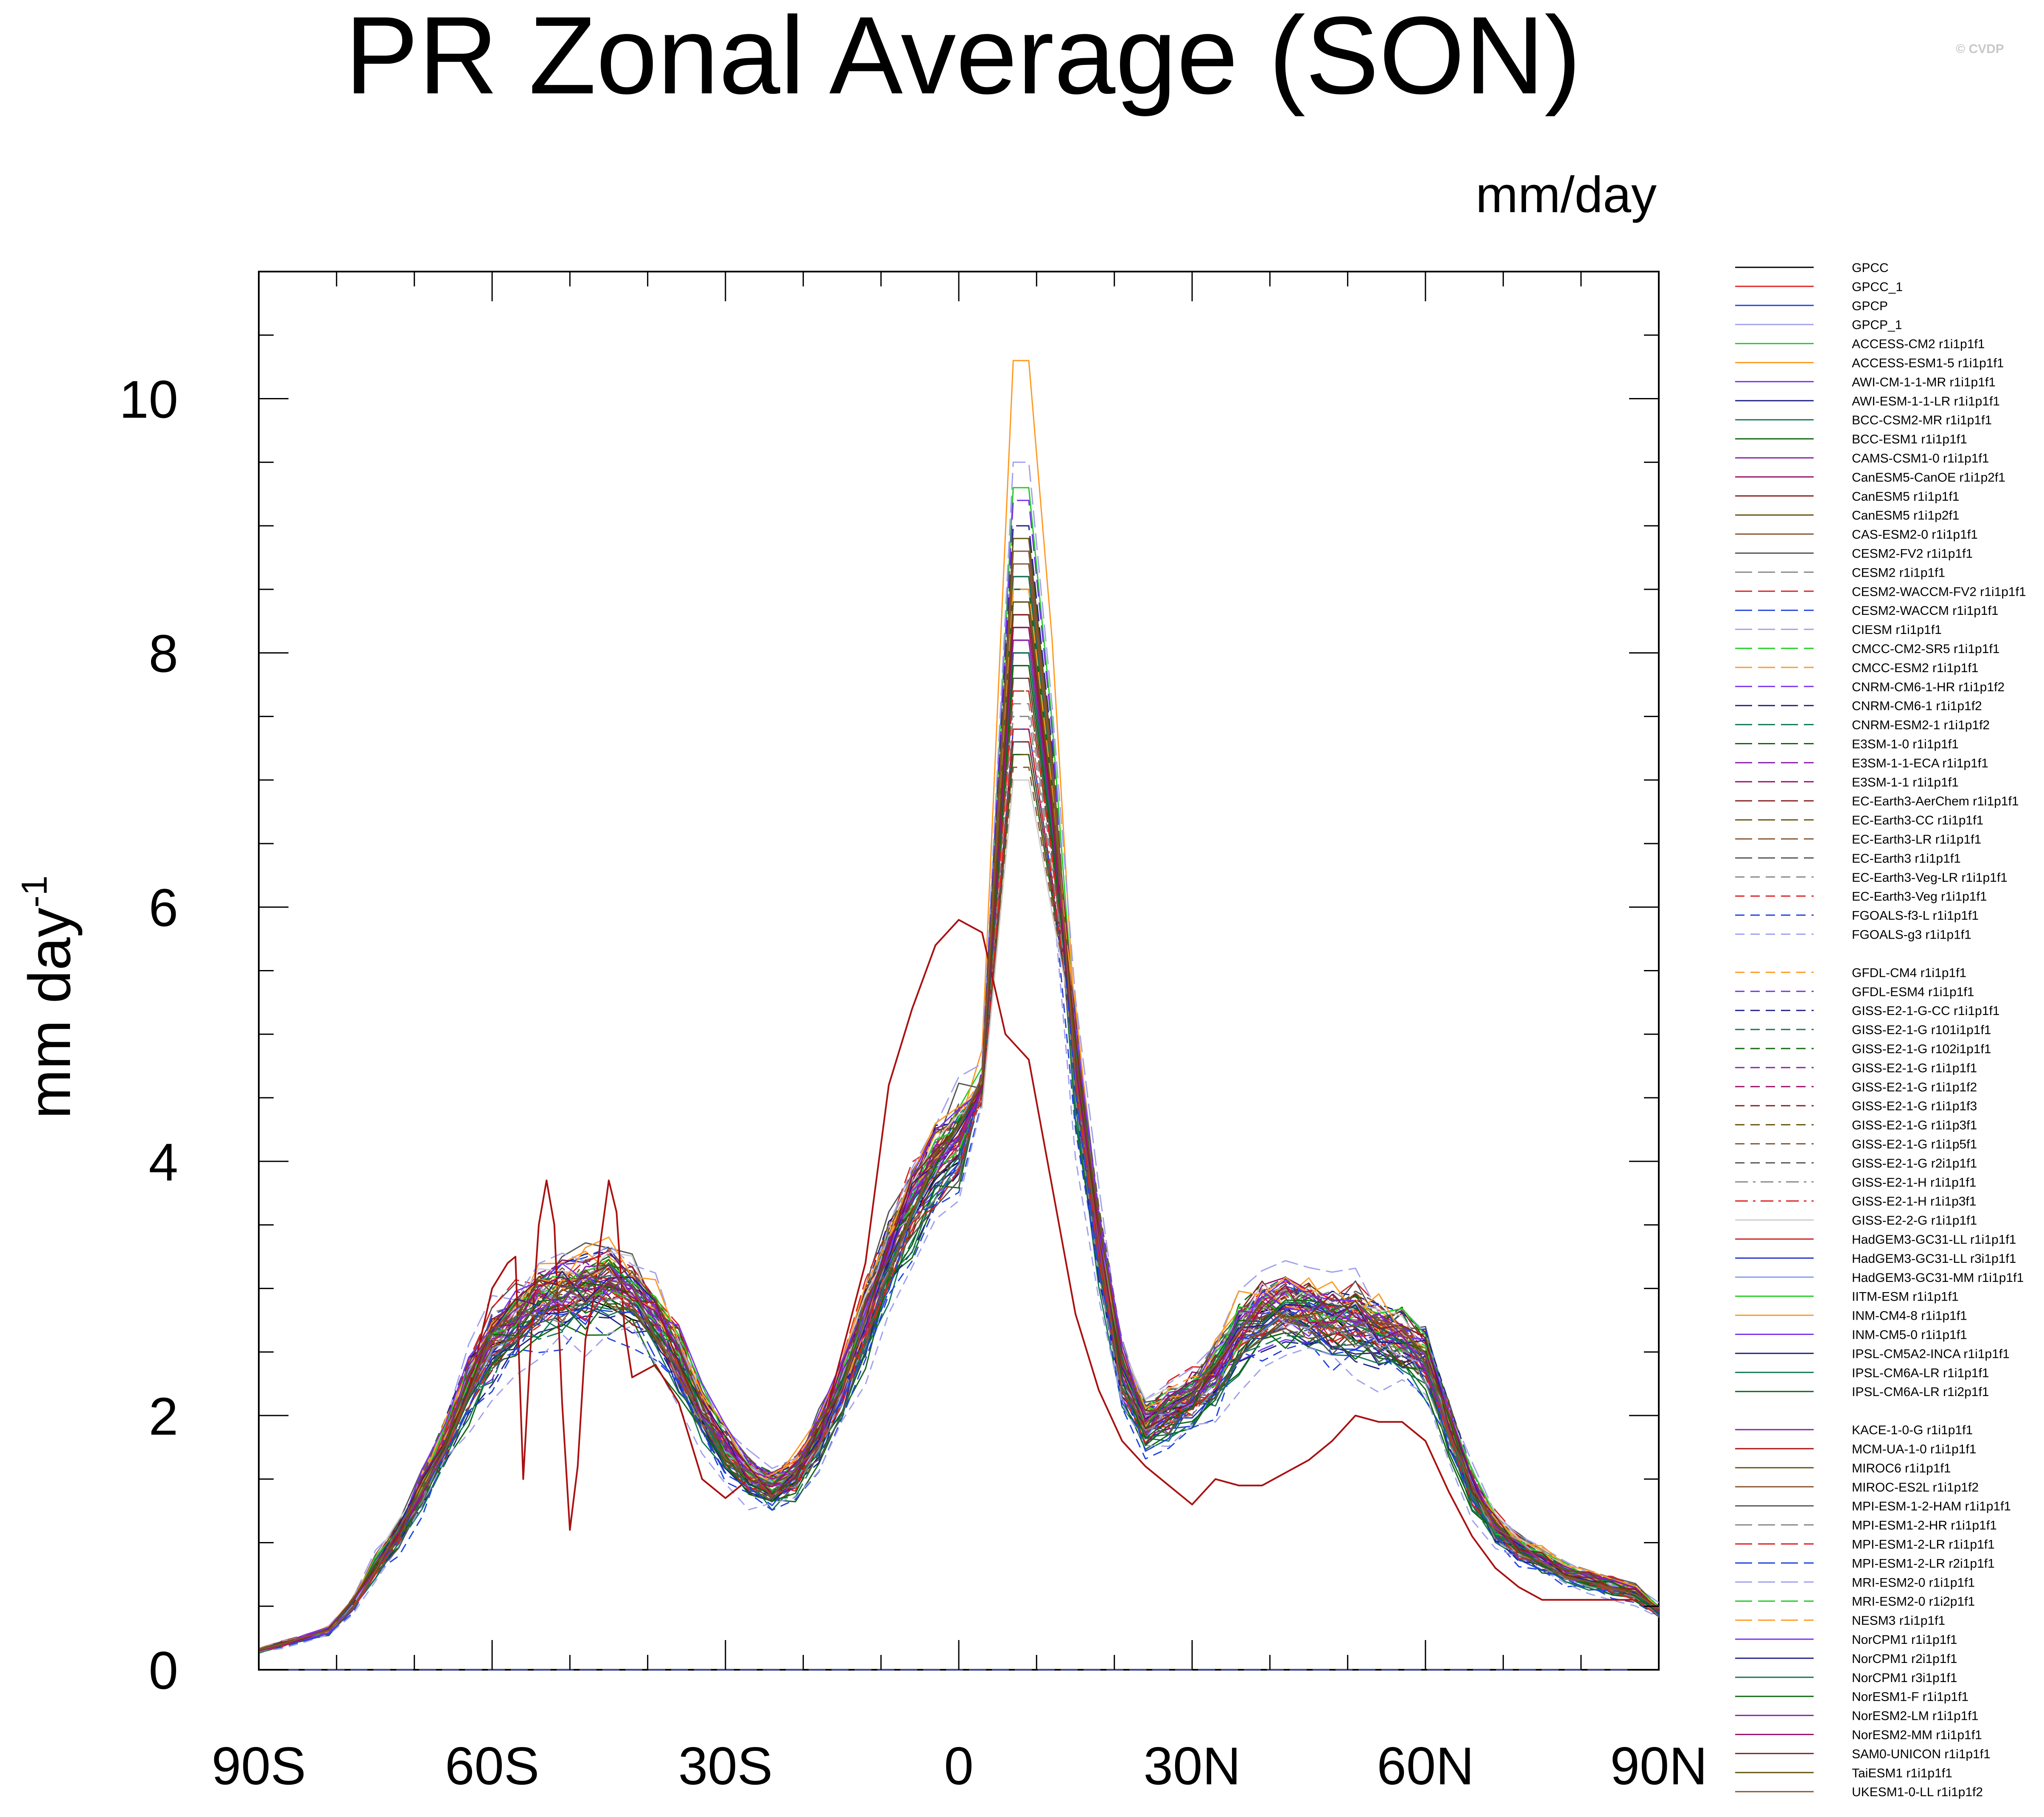 The image size is (2044, 1817). I want to click on legend-label: NorCPM1 r2i1p1f1, so click(1904, 1659).